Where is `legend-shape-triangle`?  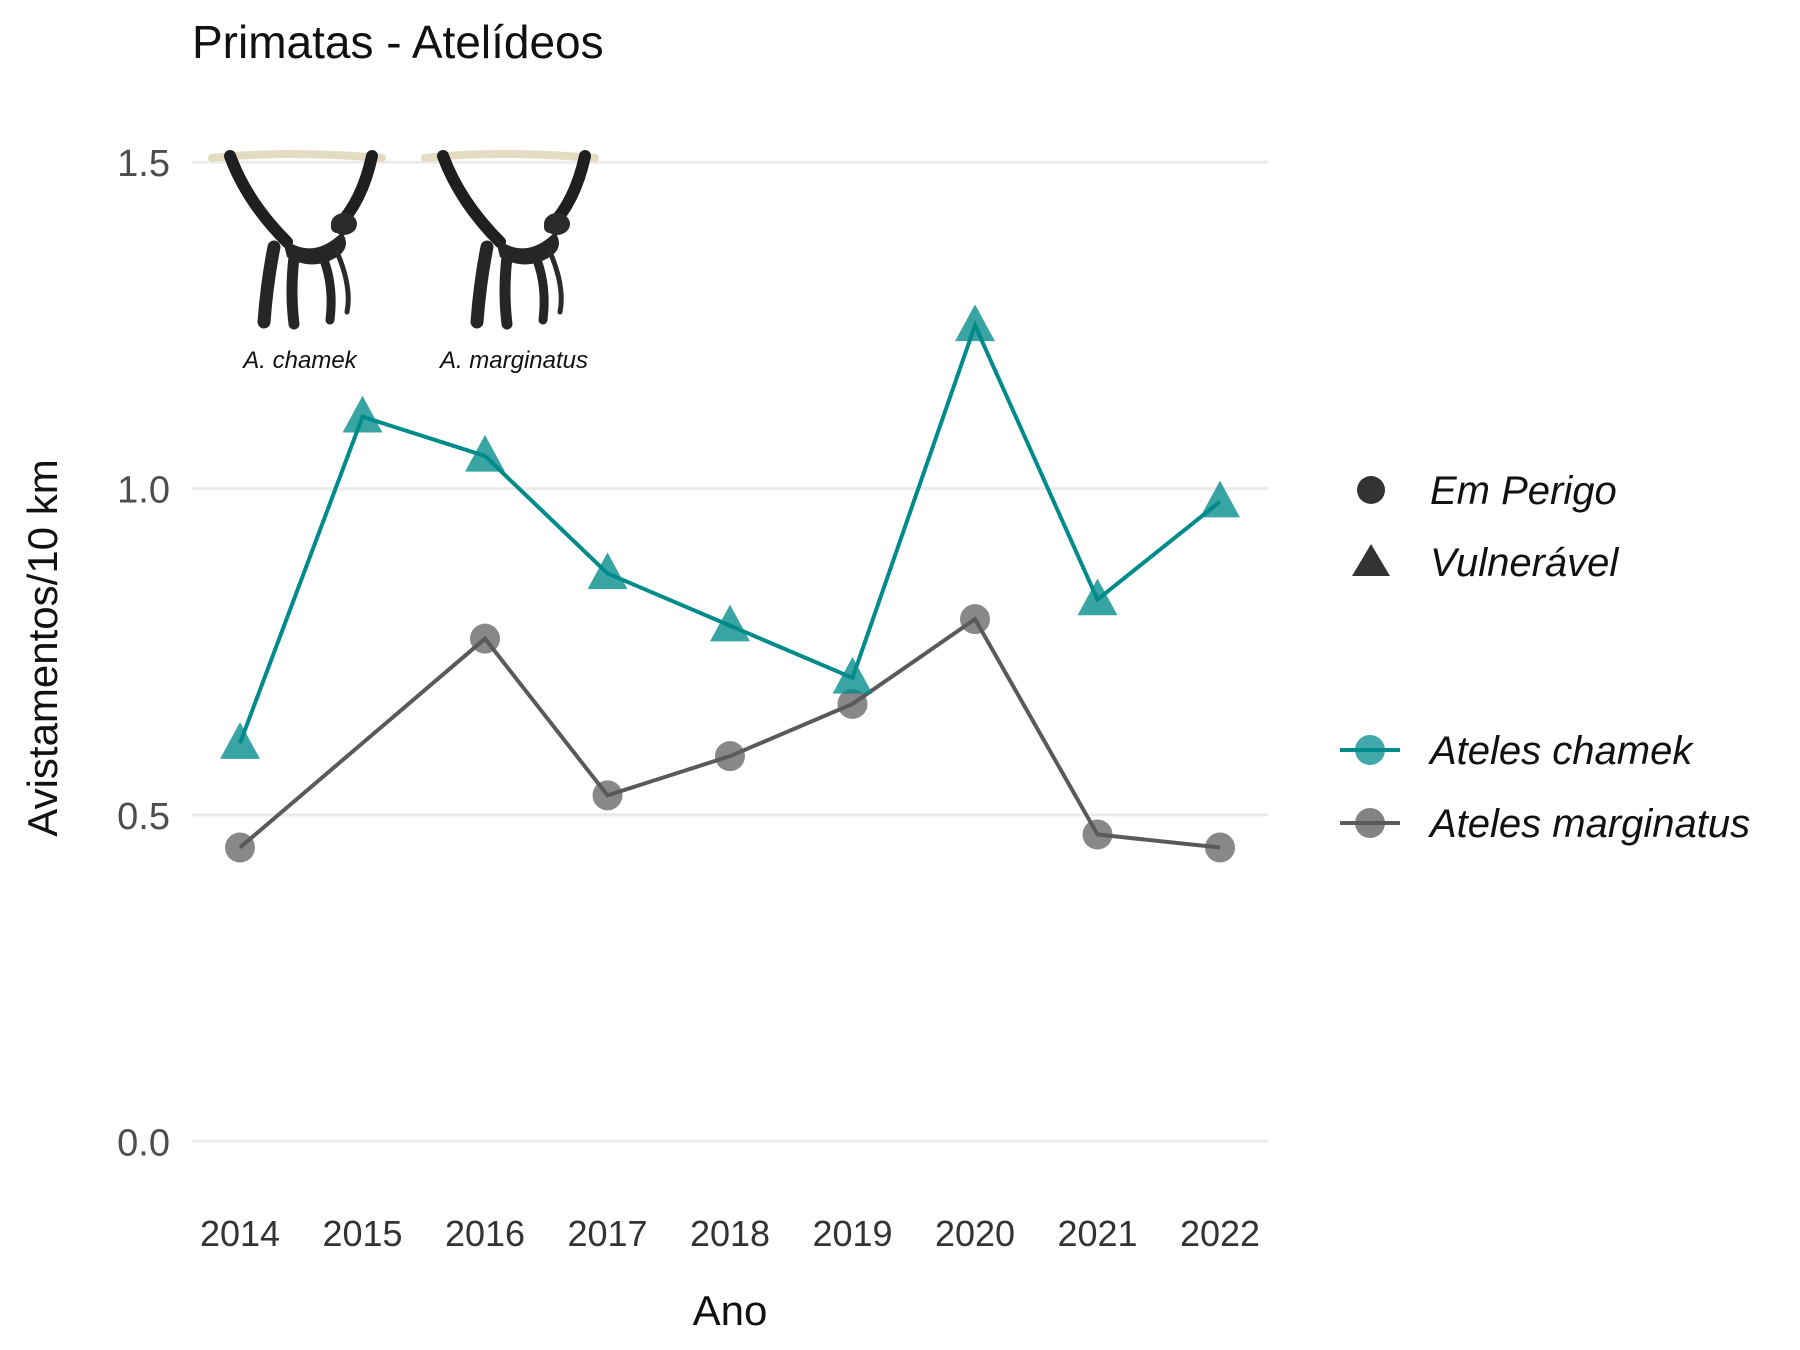 legend-shape-triangle is located at coordinates (1371, 560).